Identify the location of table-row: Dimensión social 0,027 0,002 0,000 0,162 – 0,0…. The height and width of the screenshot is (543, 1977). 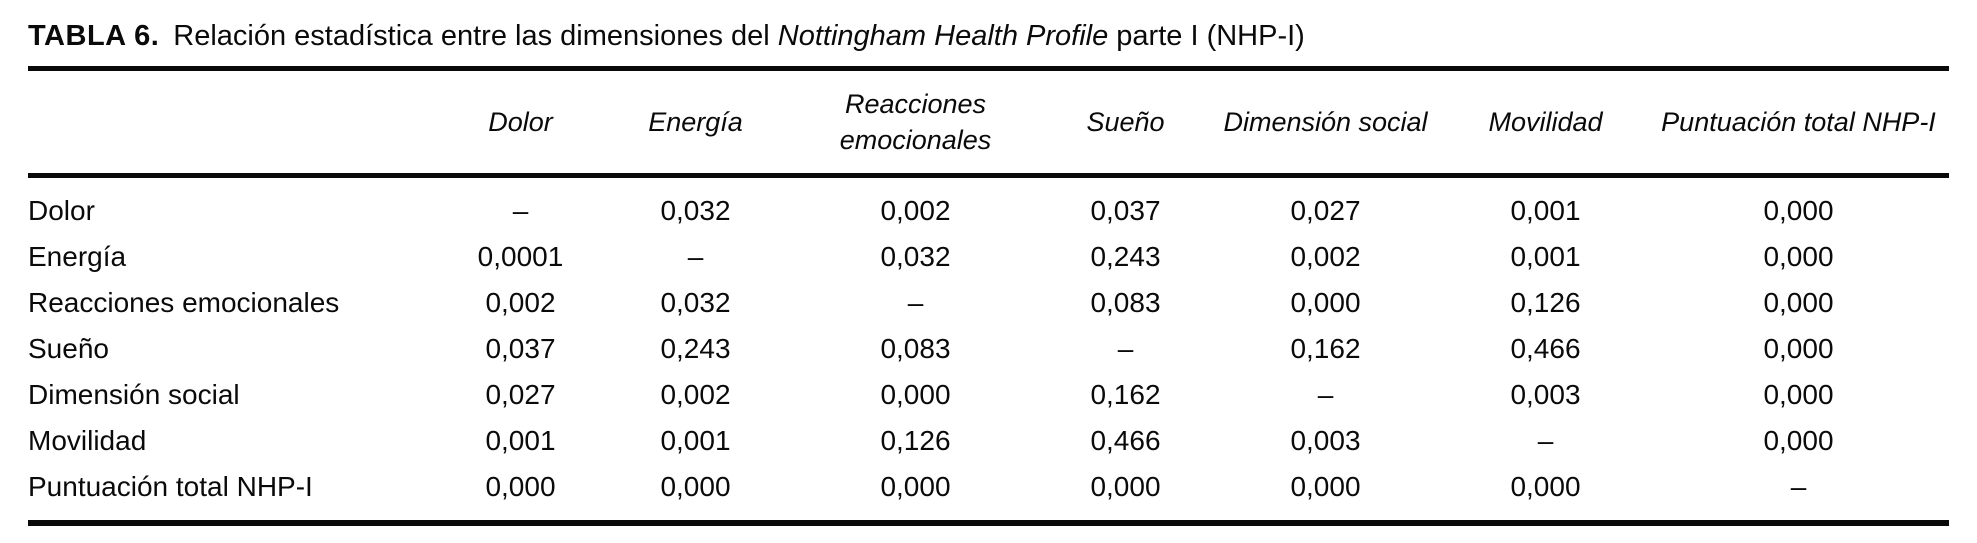
(988, 395).